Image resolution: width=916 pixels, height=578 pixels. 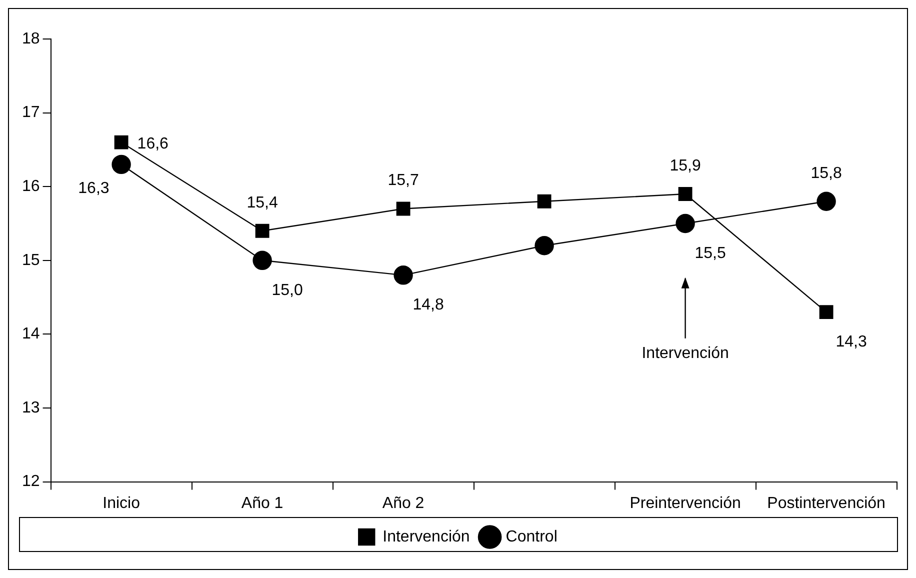 I want to click on data-label: 14,8, so click(x=428, y=305).